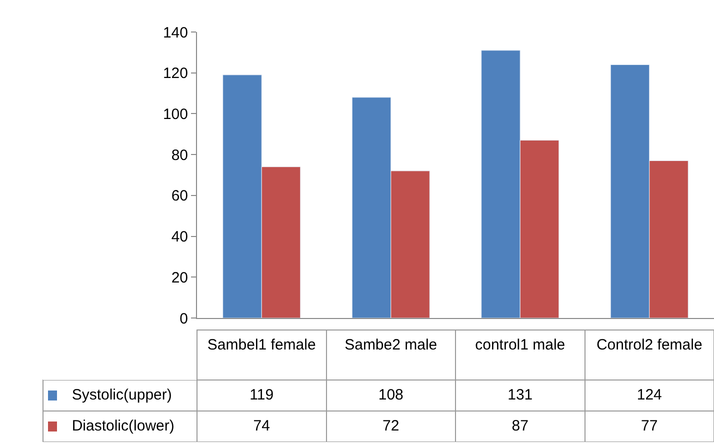  What do you see at coordinates (184, 319) in the screenshot?
I see `y-tick-label: 0` at bounding box center [184, 319].